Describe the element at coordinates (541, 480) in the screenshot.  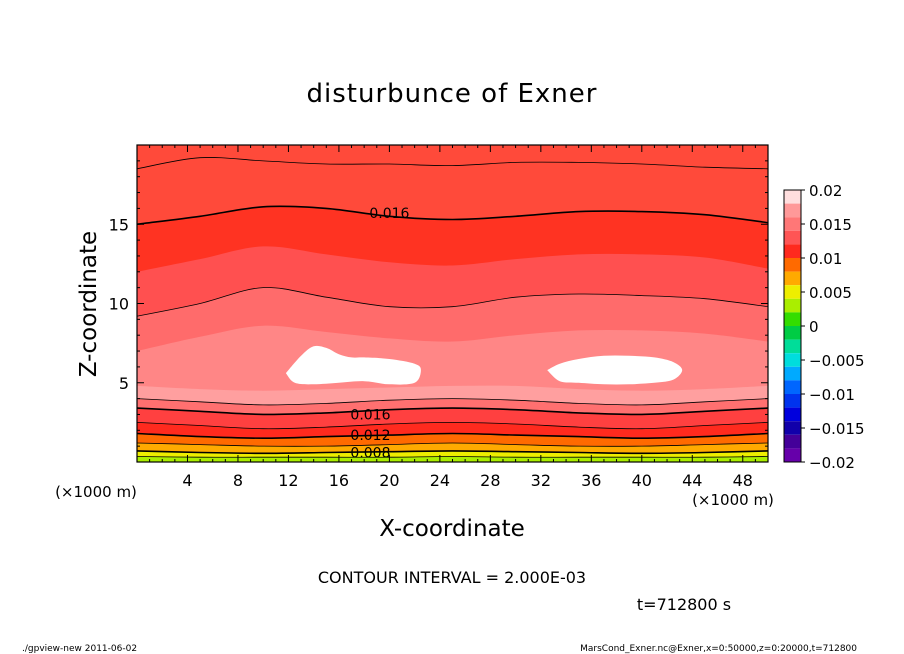
I see `x-tick-label: 32` at that location.